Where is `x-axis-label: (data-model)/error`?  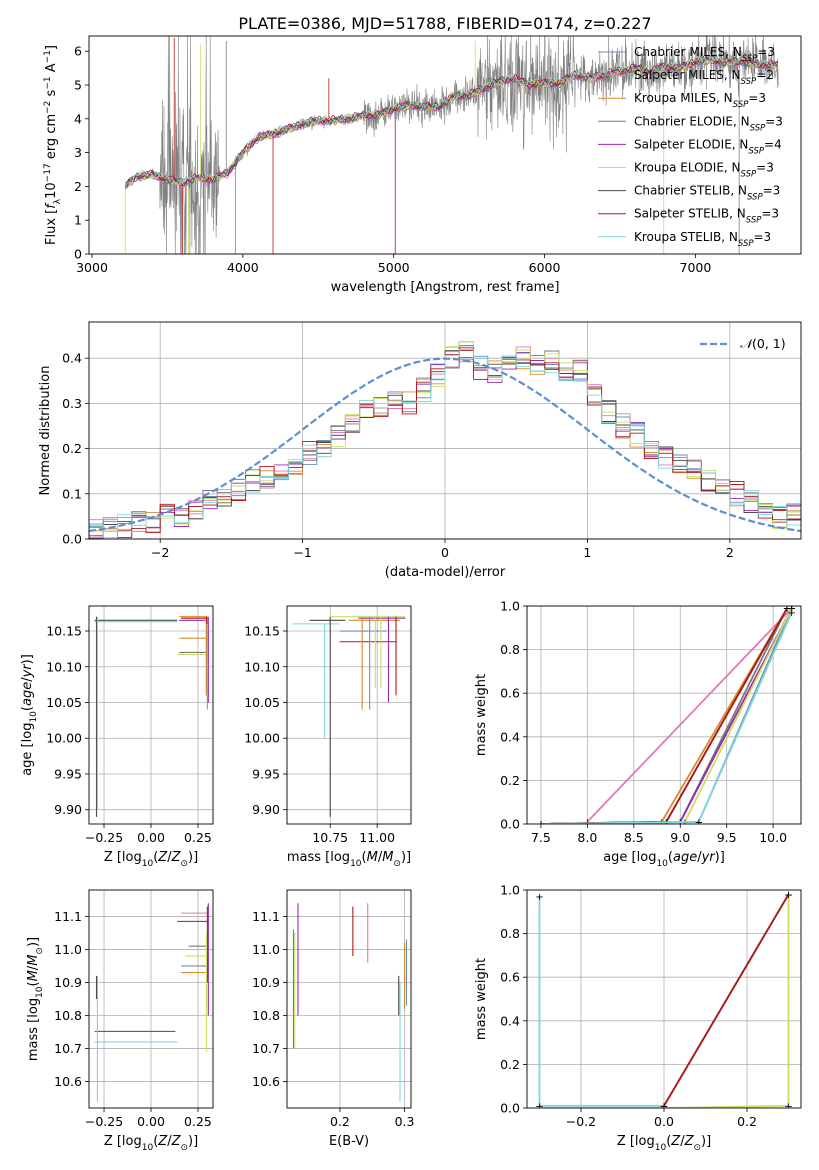
x-axis-label: (data-model)/error is located at coordinates (445, 572).